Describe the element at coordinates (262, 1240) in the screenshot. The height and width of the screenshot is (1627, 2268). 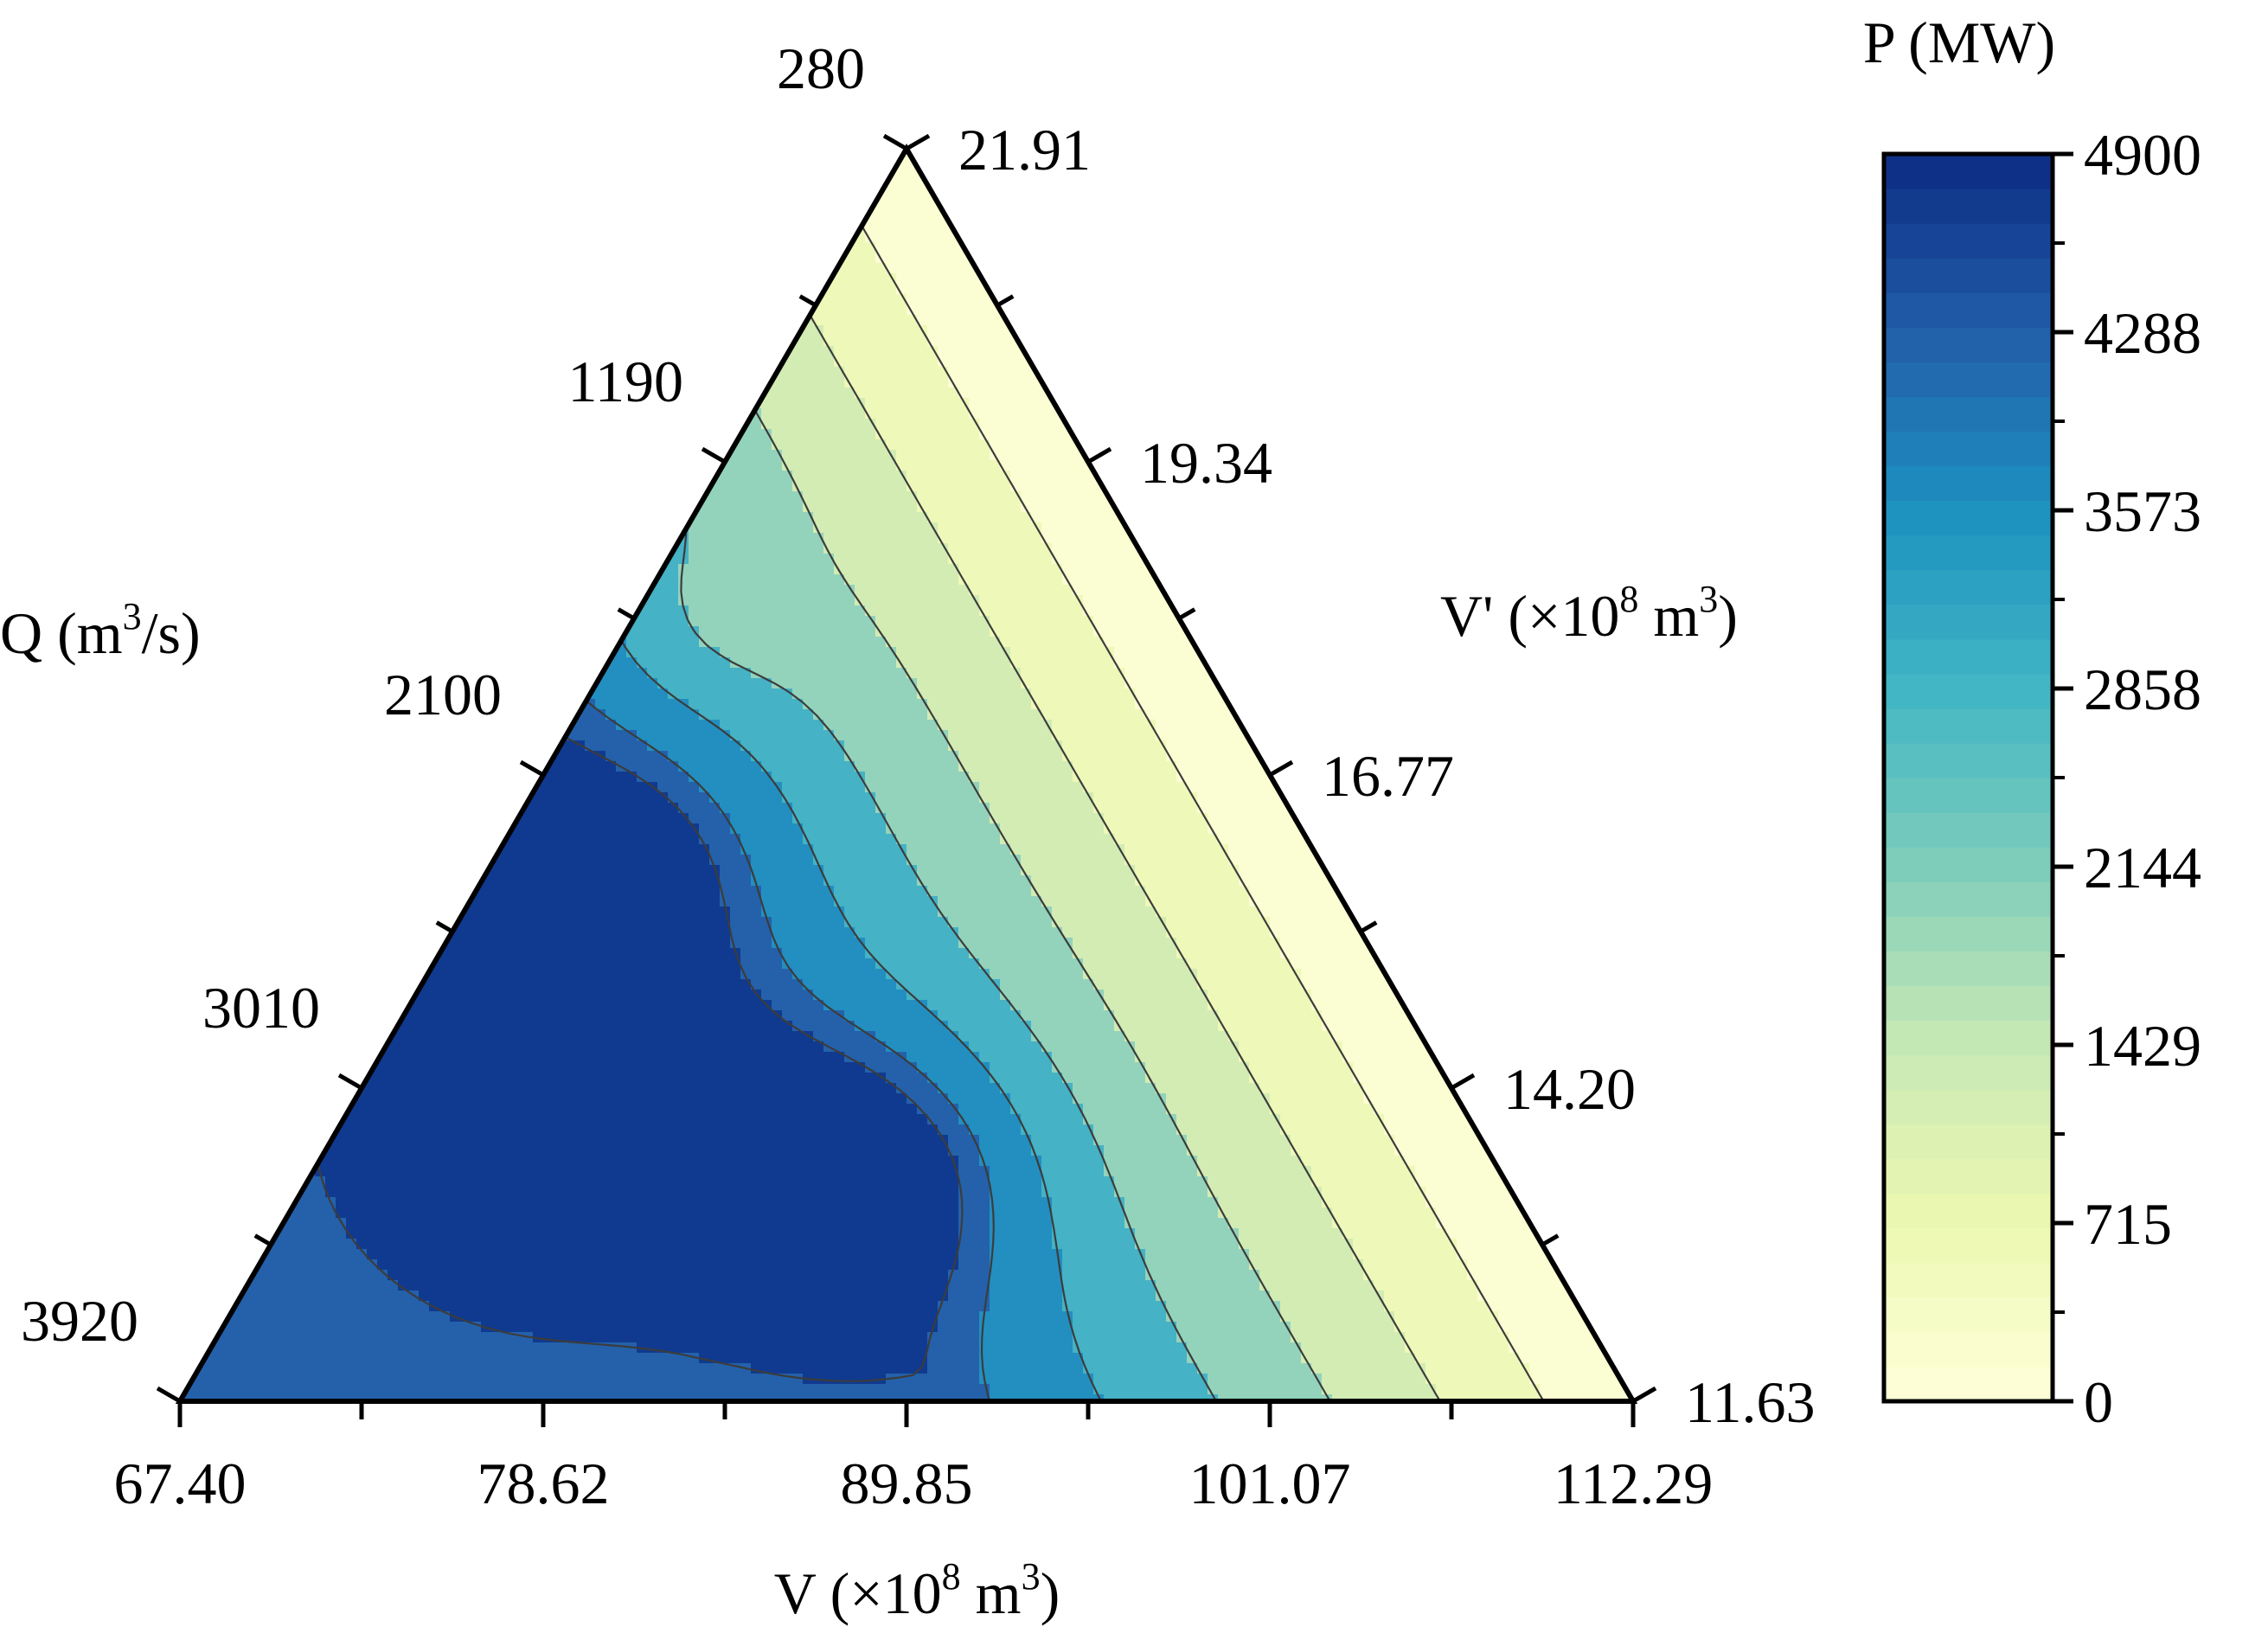
I see `left-axis-tick` at that location.